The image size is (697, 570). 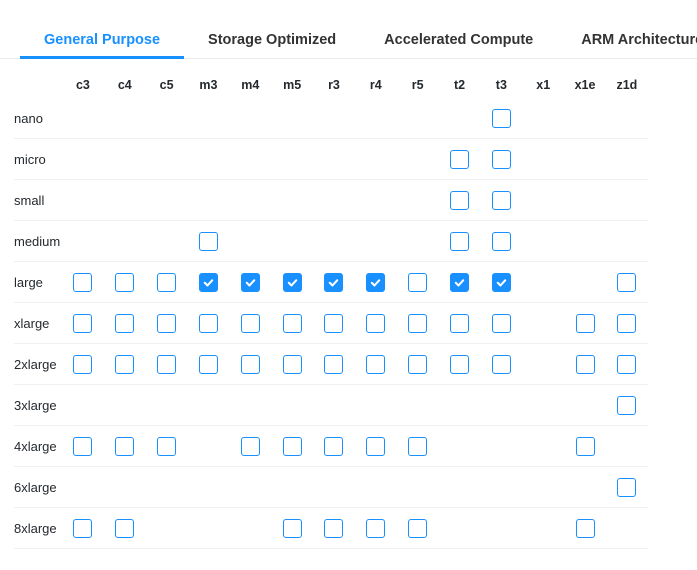 I want to click on column-header-m4: m4, so click(x=250, y=85).